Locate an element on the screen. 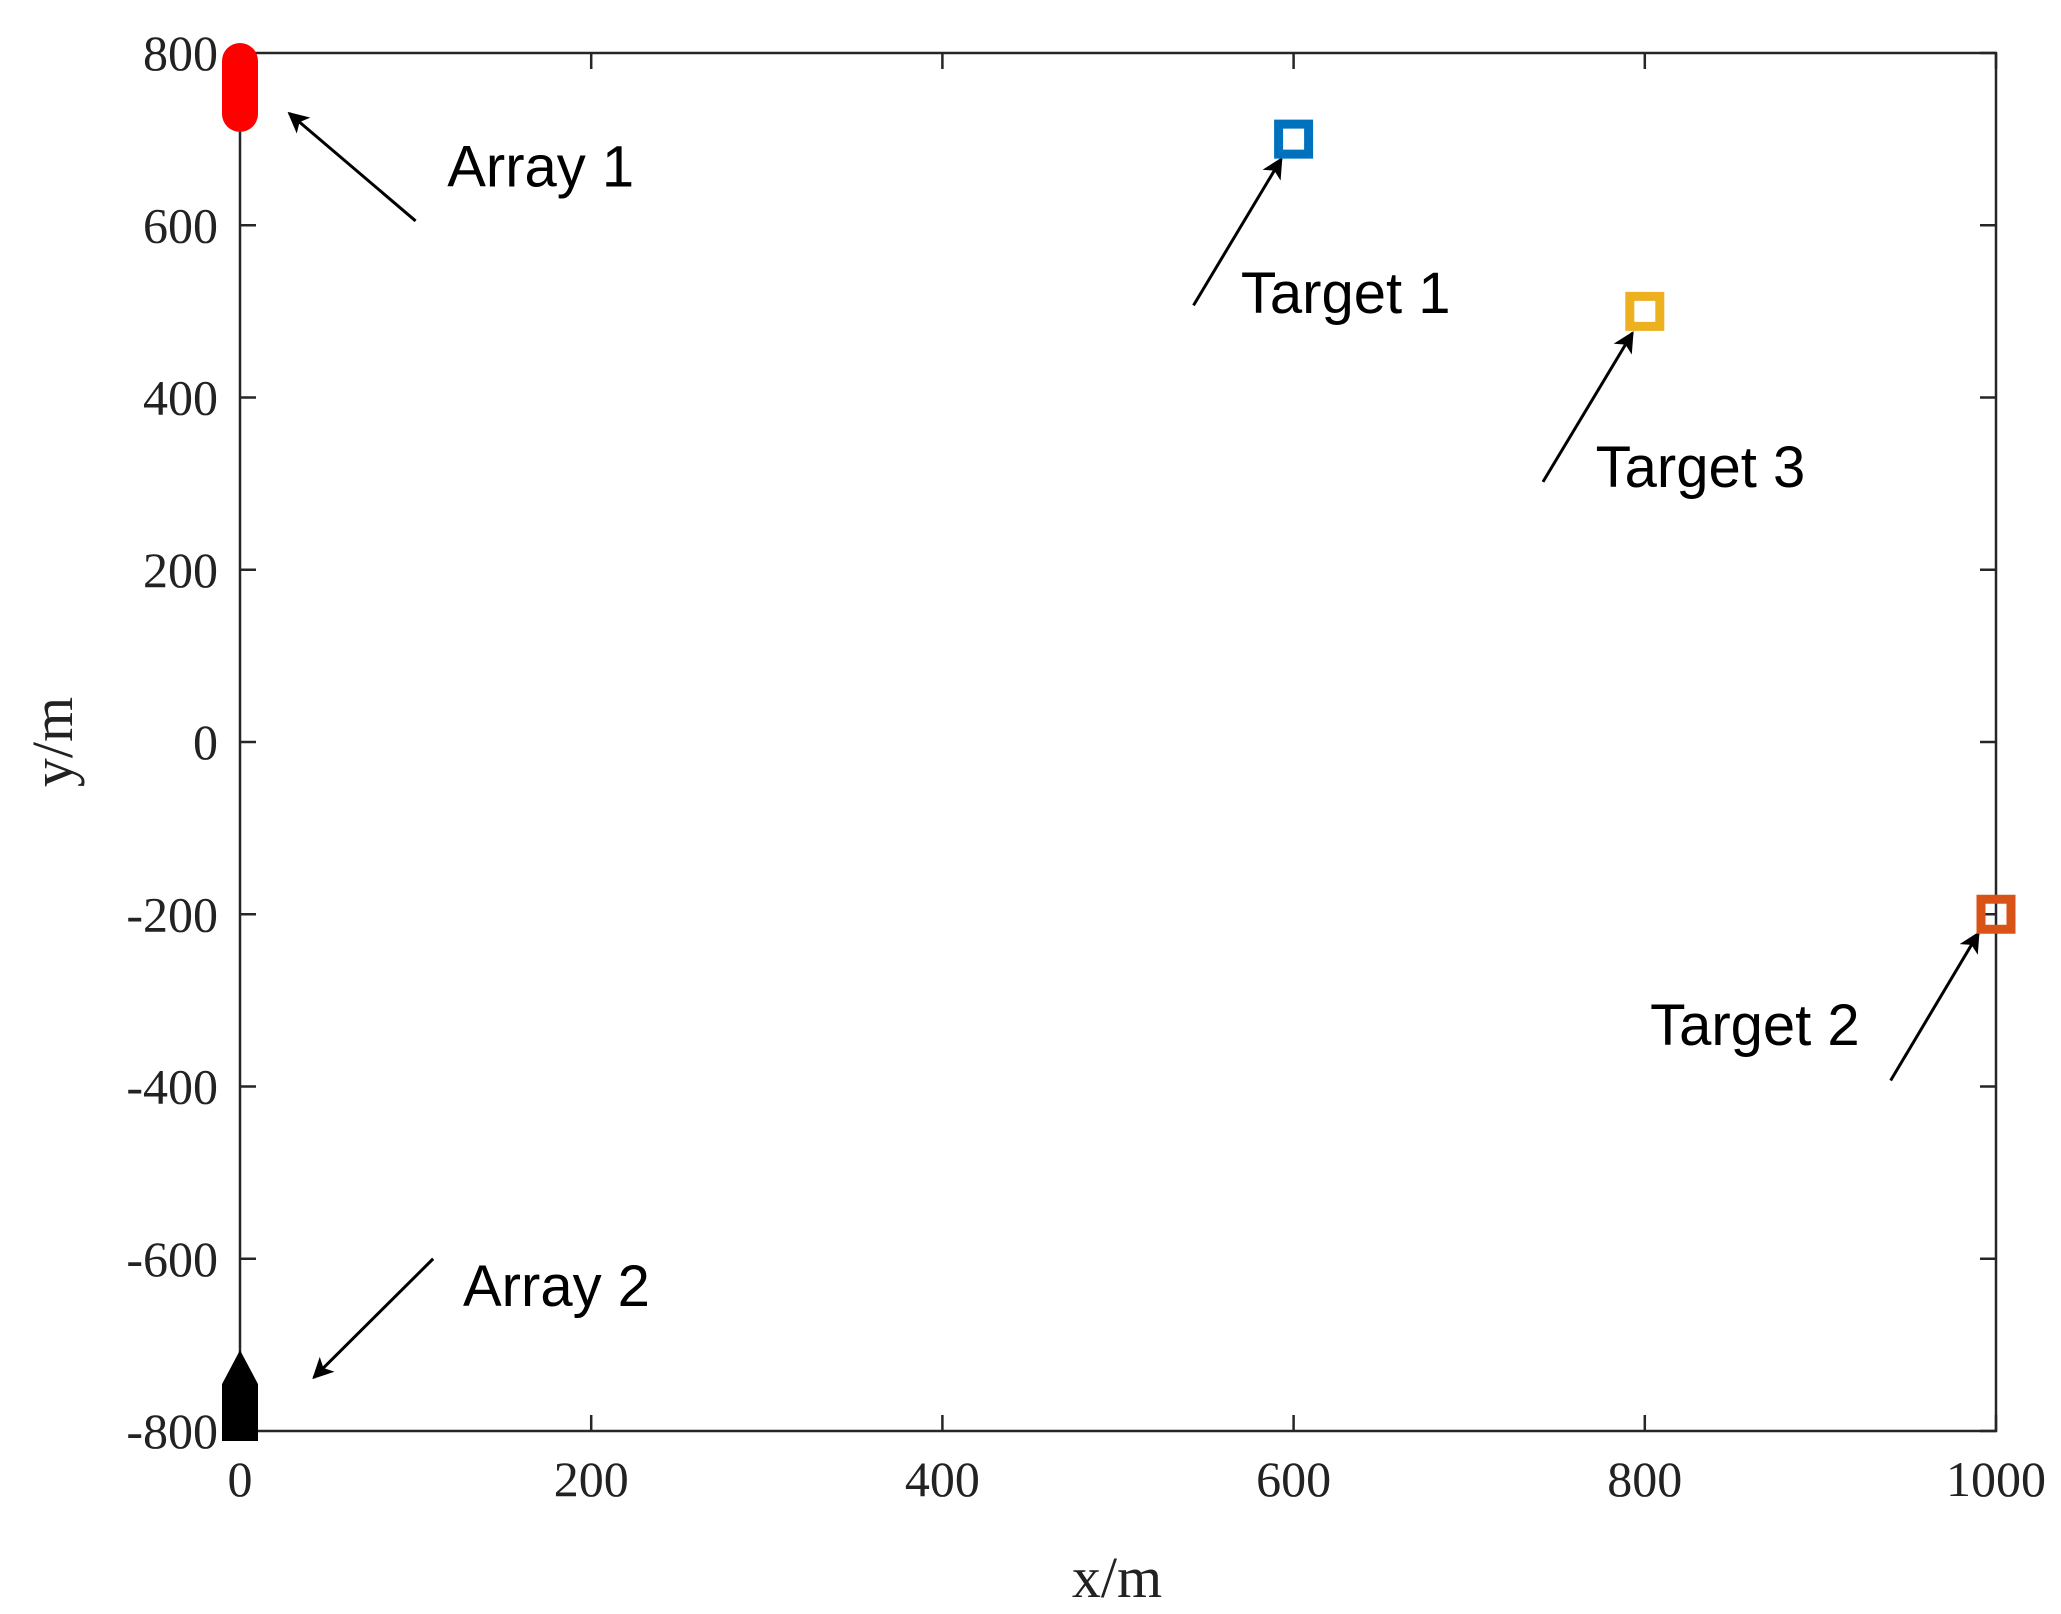  y-axis-label: y/m is located at coordinates (52, 742).